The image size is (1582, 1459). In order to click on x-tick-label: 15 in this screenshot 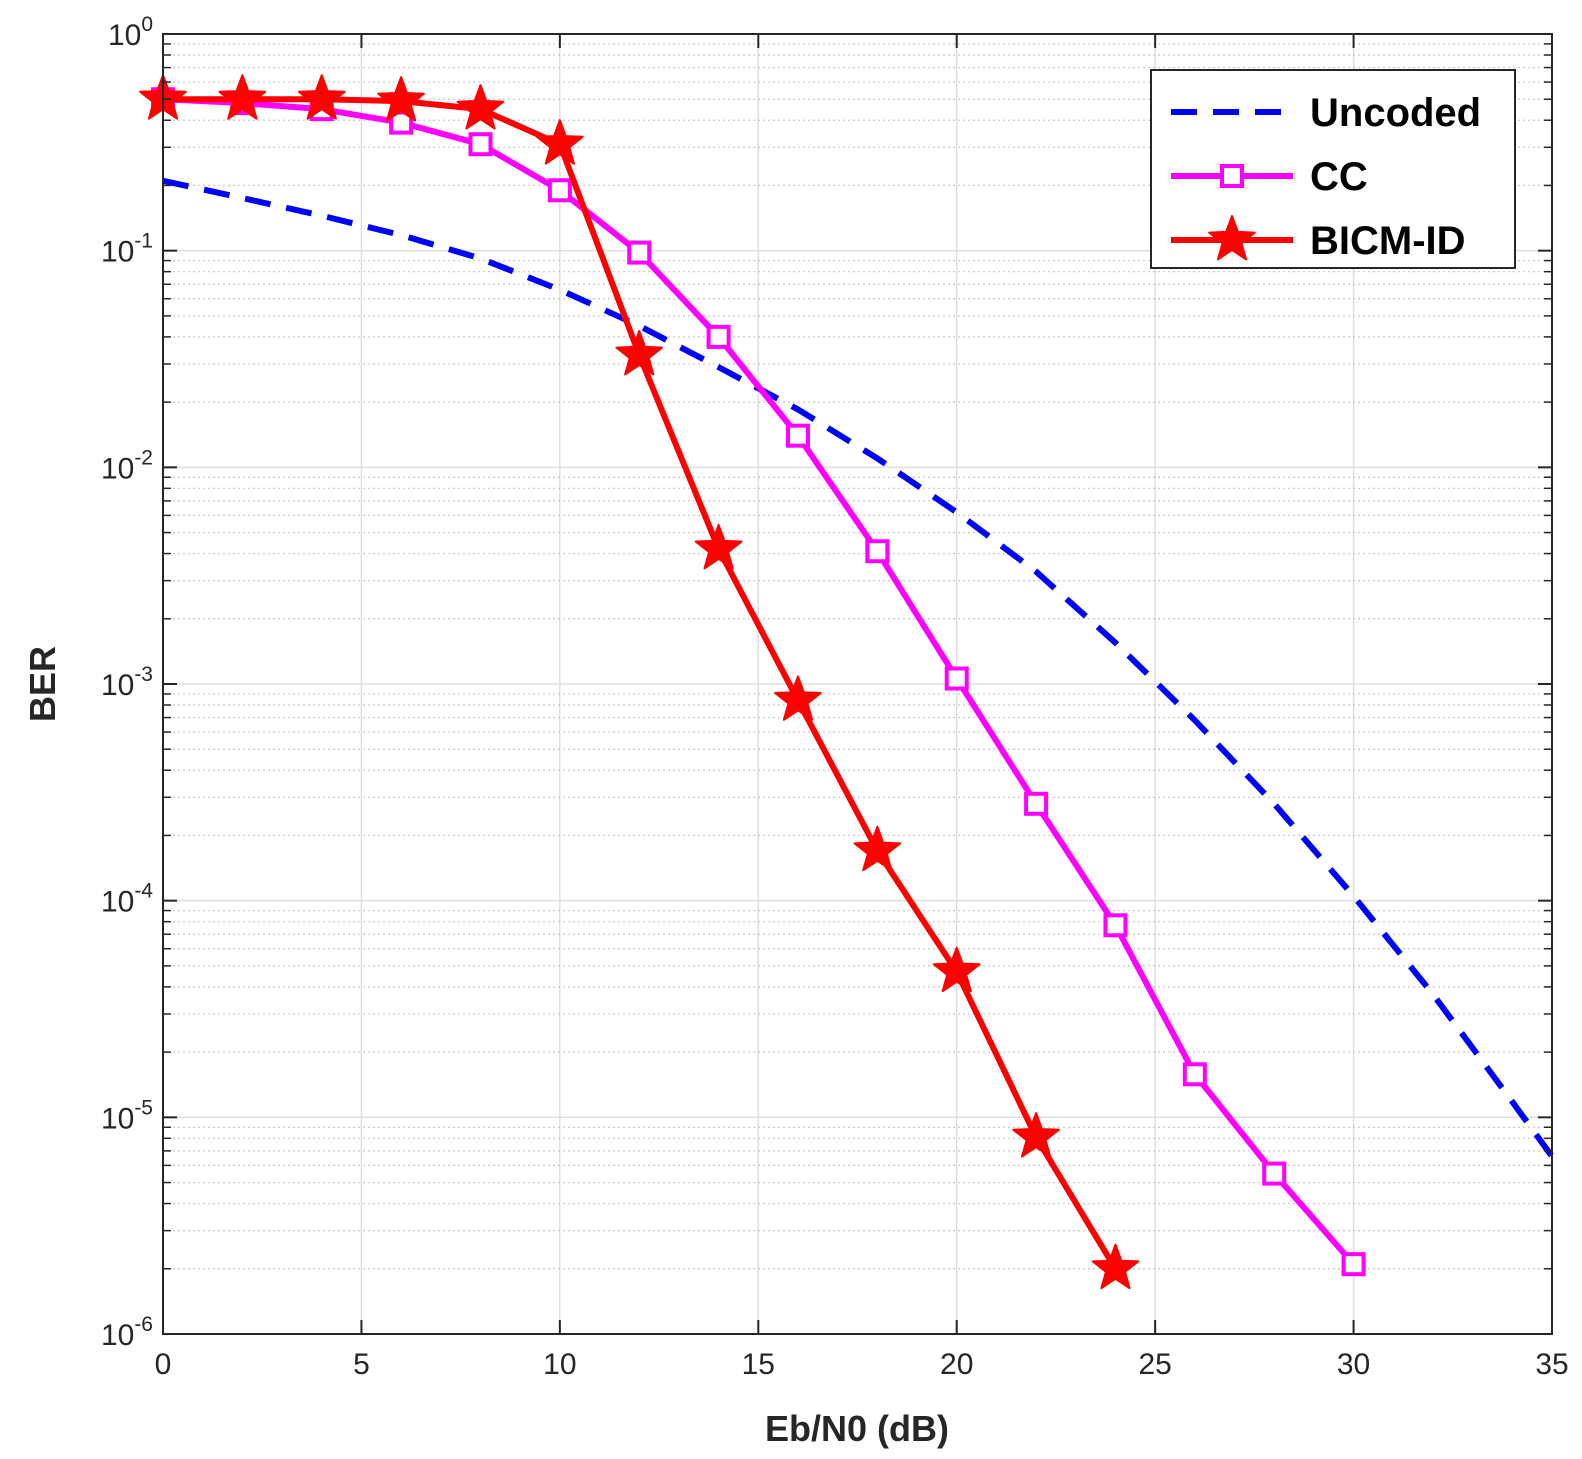, I will do `click(758, 1364)`.